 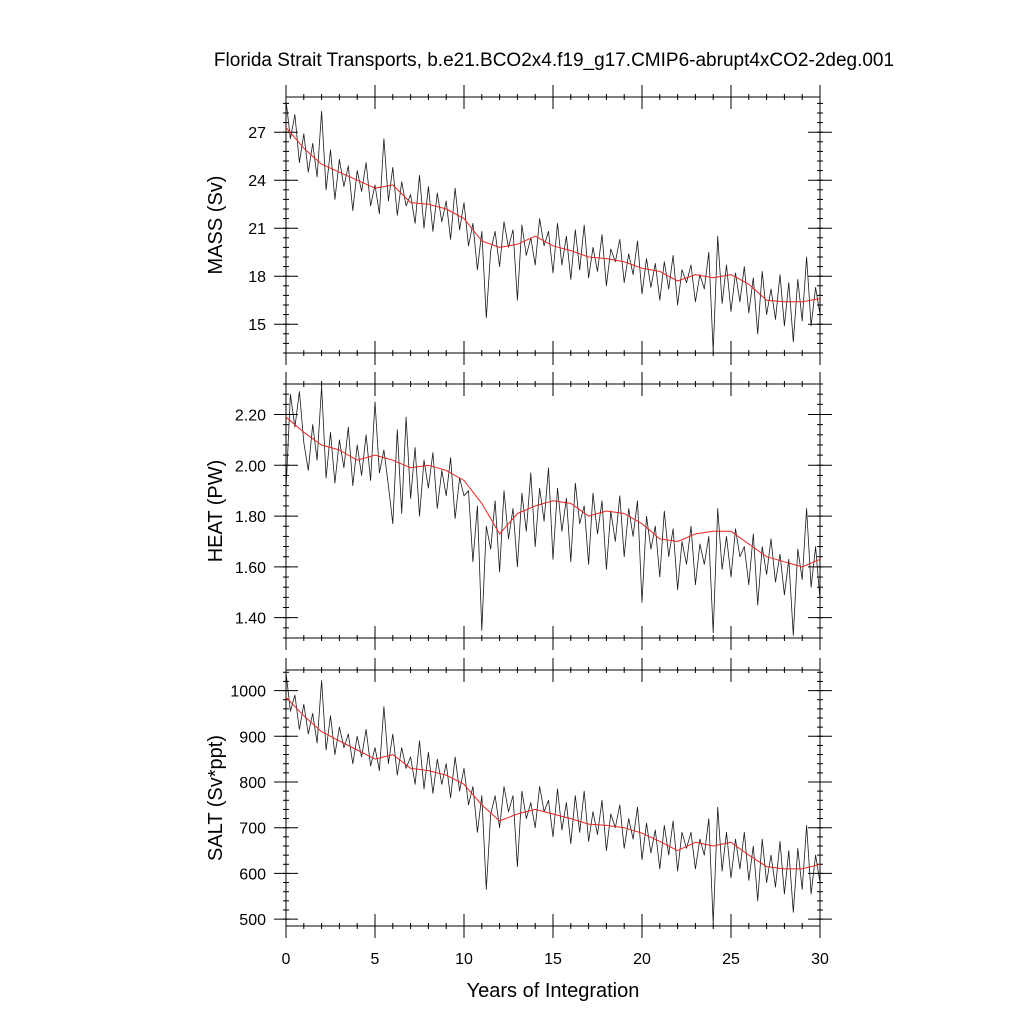 What do you see at coordinates (257, 181) in the screenshot?
I see `mass-y-tick-label: 24` at bounding box center [257, 181].